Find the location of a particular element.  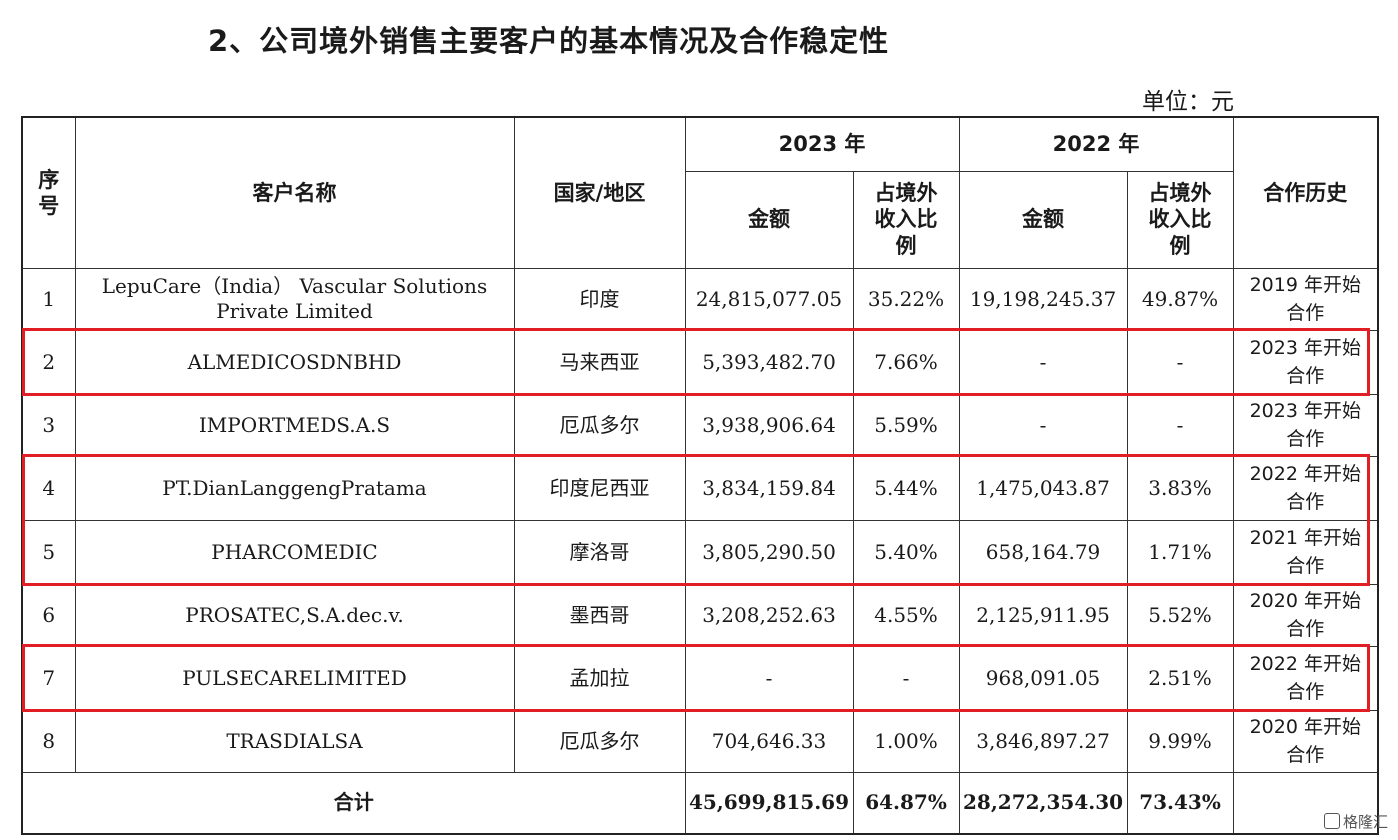

header-amount-2022: 金额 is located at coordinates (1043, 219).